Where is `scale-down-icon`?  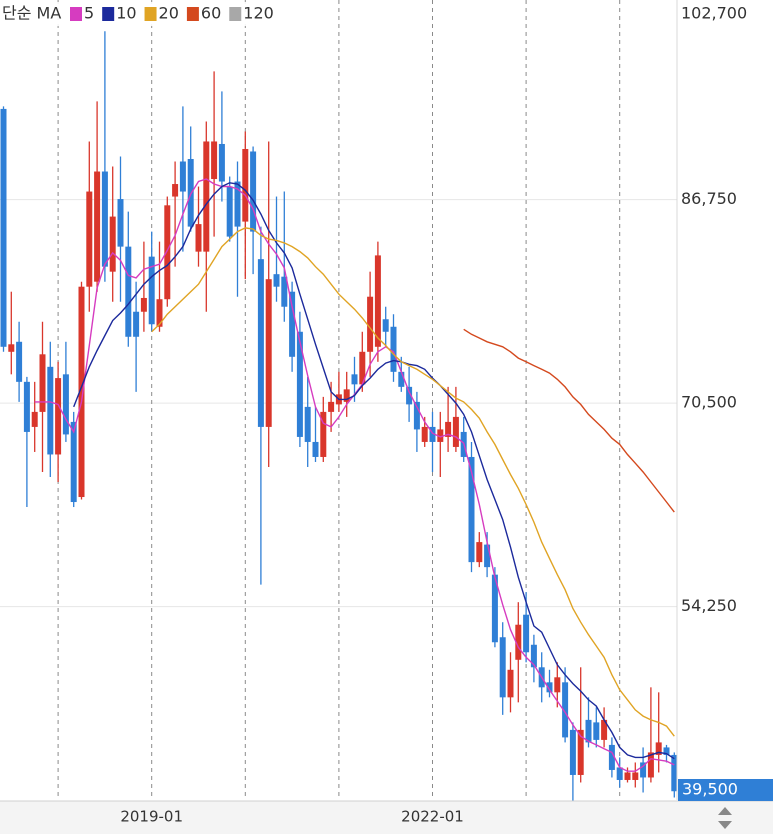
scale-down-icon is located at coordinates (725, 825).